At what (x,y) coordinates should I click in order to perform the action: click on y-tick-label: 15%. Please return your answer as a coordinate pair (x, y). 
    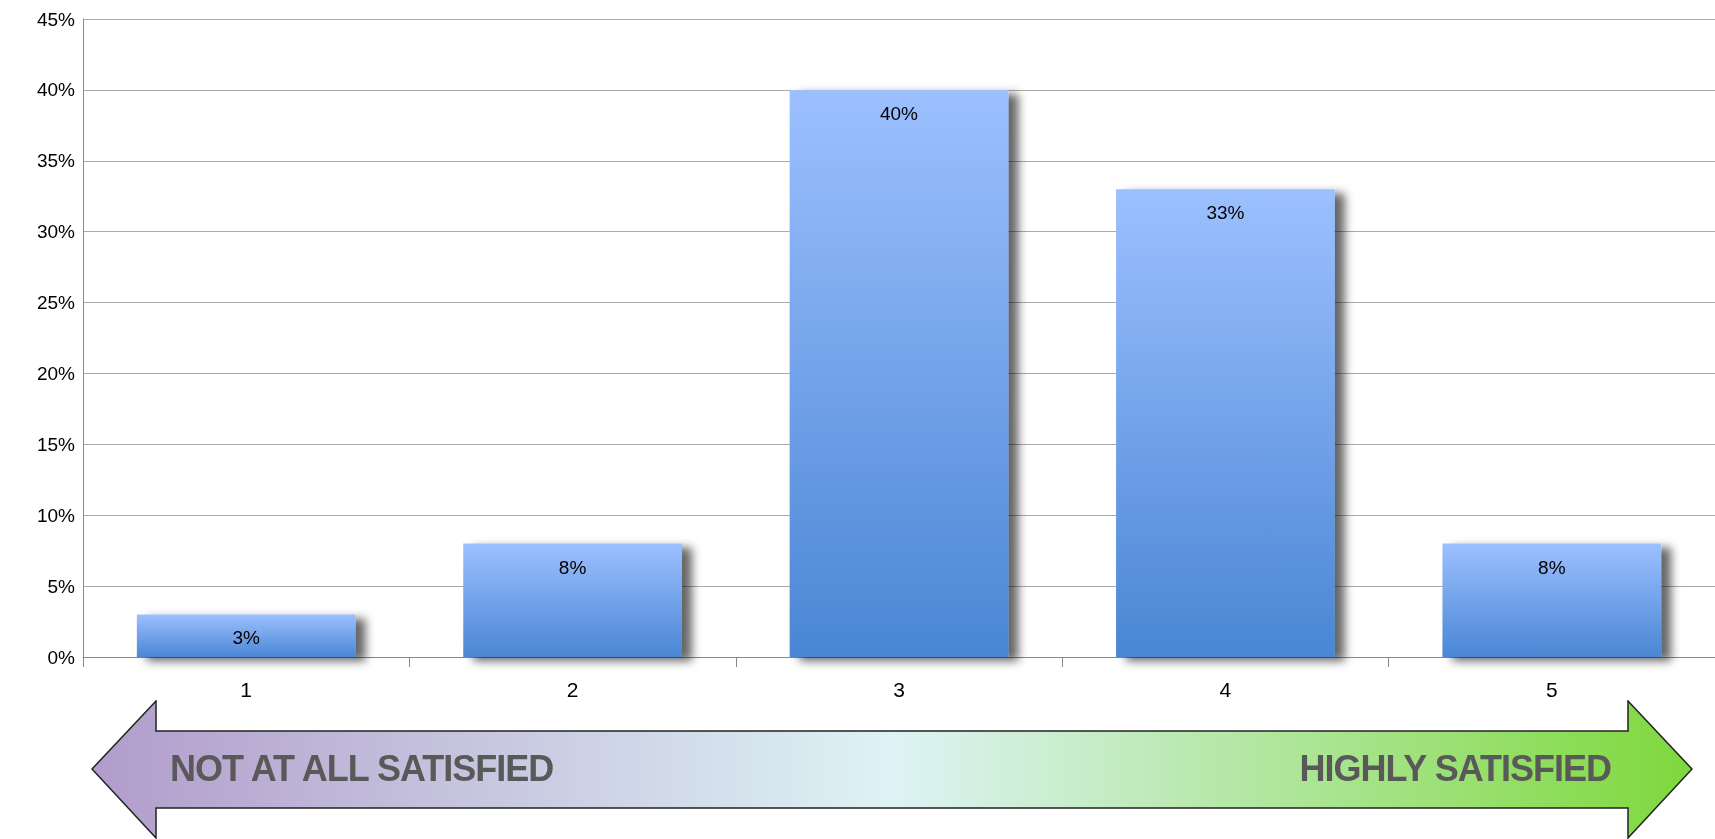
    Looking at the image, I should click on (56, 444).